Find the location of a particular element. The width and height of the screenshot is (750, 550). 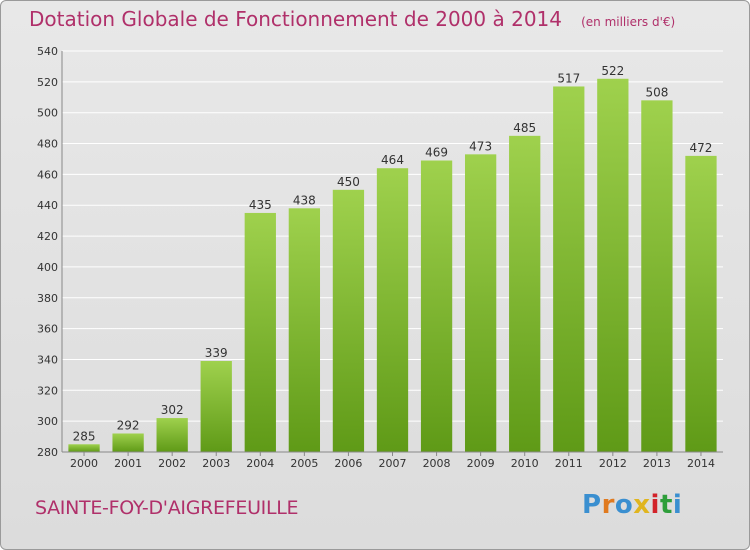

x-tick-label: 2002 is located at coordinates (172, 463).